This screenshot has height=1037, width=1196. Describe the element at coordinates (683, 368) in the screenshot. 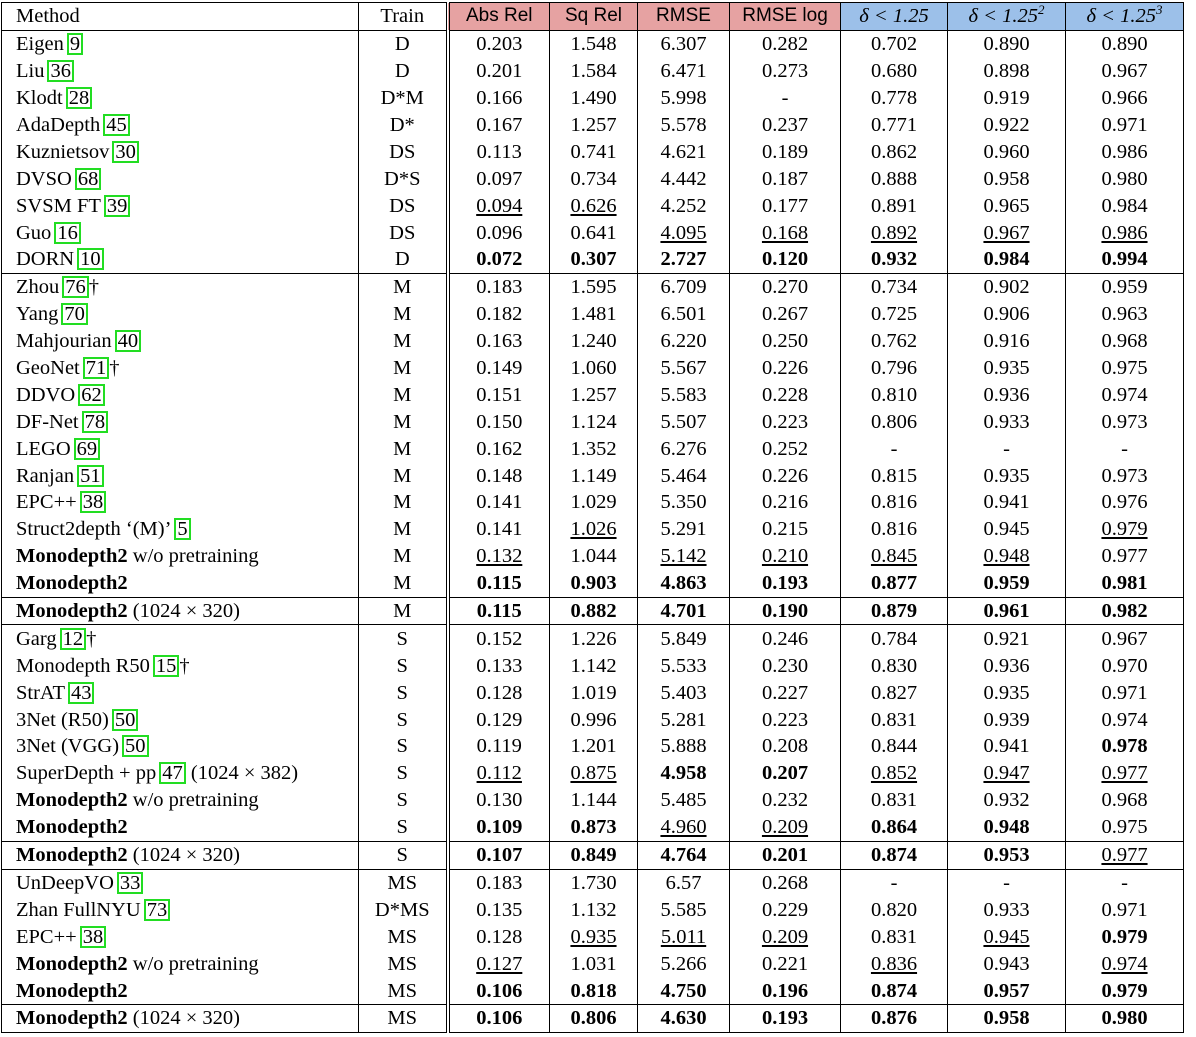

I see `metric-cell: 5.567` at that location.